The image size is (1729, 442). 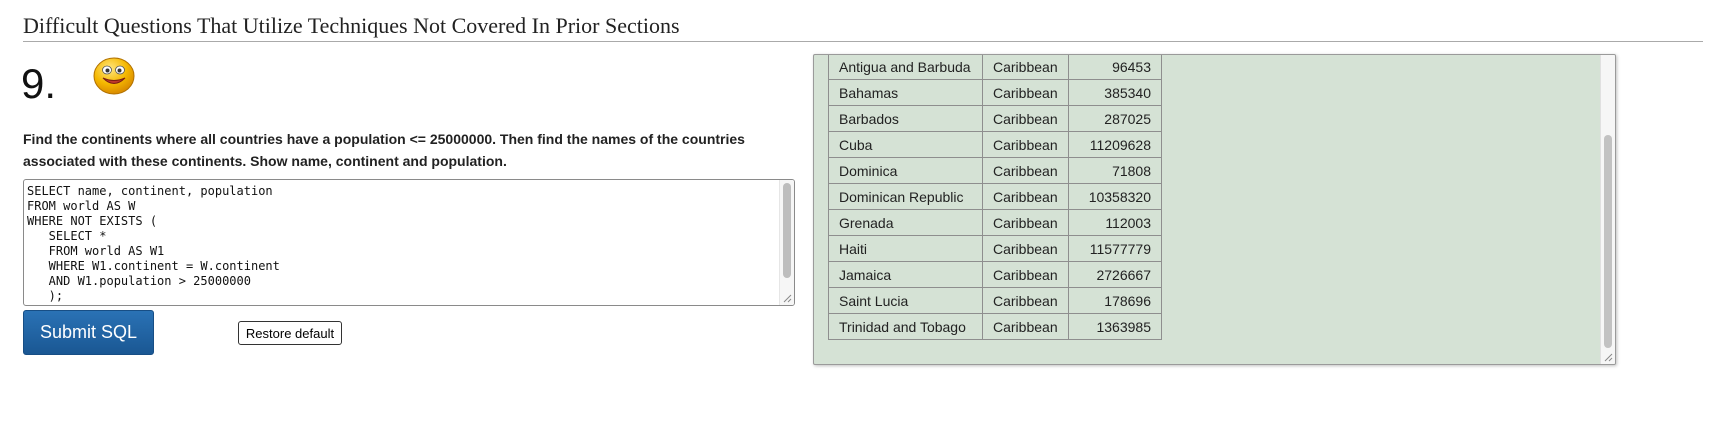 What do you see at coordinates (1608, 357) in the screenshot?
I see `results-resize-handle-icon` at bounding box center [1608, 357].